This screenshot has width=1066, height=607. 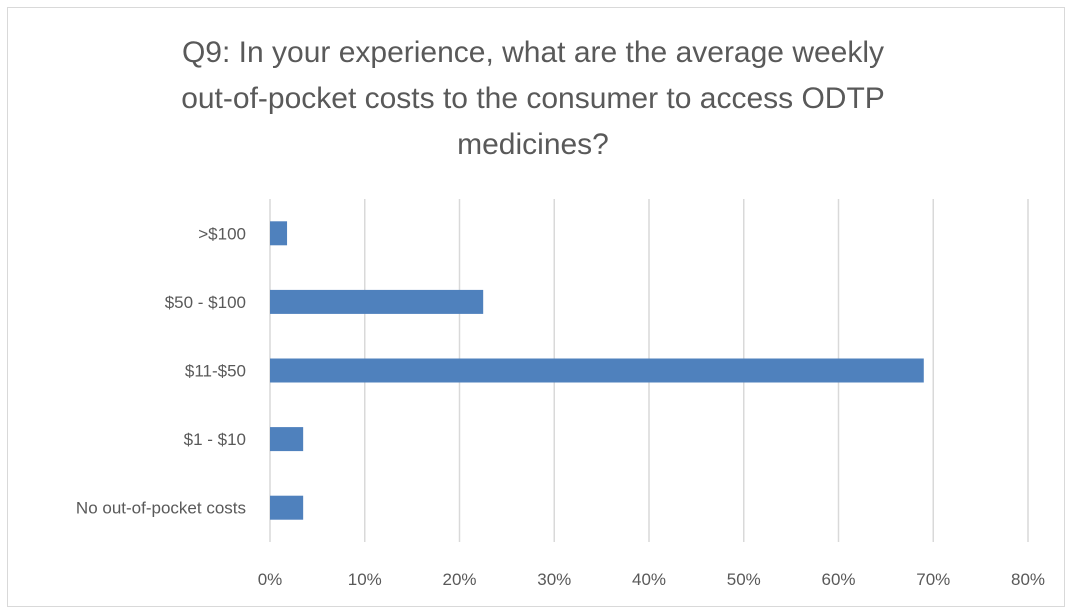 What do you see at coordinates (1028, 579) in the screenshot?
I see `x-tick-label-80: 80%` at bounding box center [1028, 579].